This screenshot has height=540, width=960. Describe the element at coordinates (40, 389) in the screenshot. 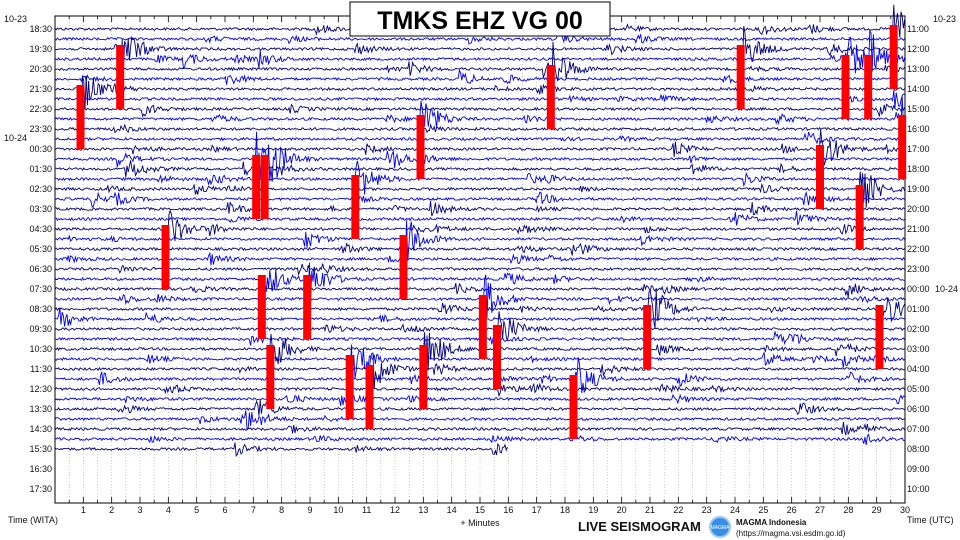

I see `left-time-label: 12:30` at that location.